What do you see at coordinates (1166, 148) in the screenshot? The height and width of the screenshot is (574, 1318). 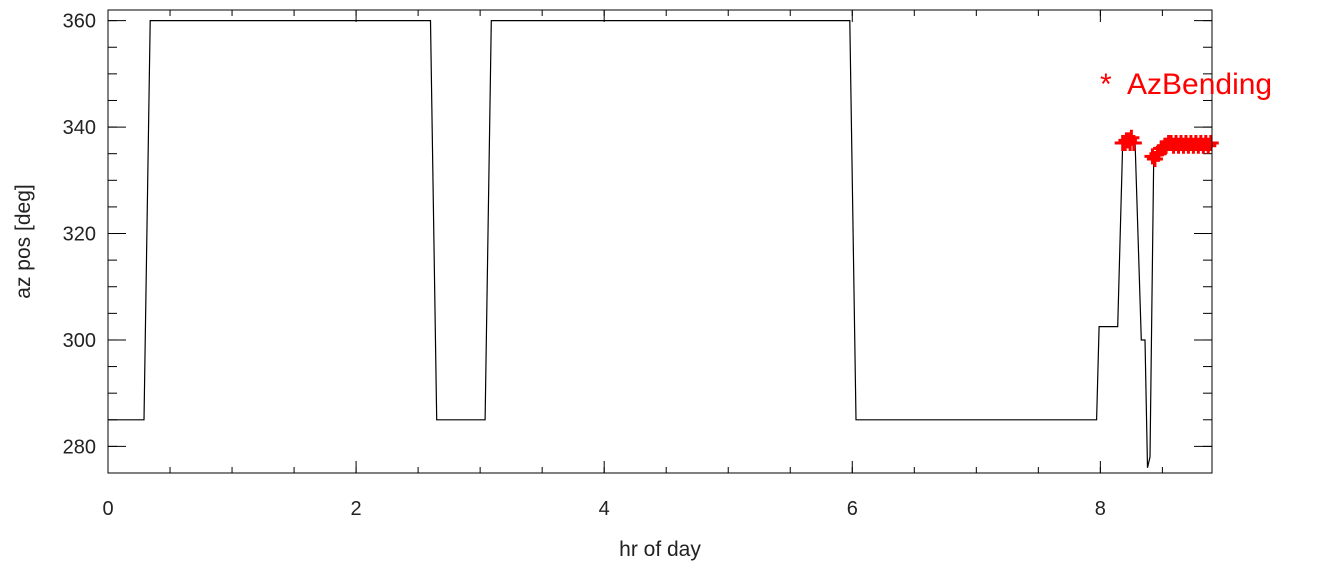 I see `series-markers-azbending` at bounding box center [1166, 148].